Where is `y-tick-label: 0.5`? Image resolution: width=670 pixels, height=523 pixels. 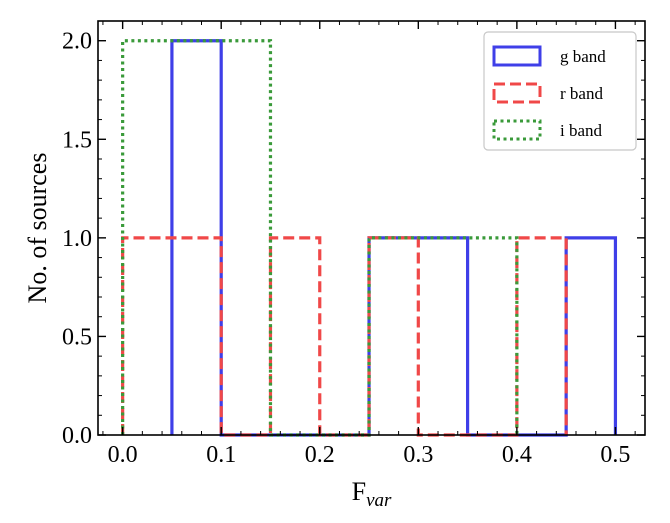
y-tick-label: 0.5 is located at coordinates (77, 337).